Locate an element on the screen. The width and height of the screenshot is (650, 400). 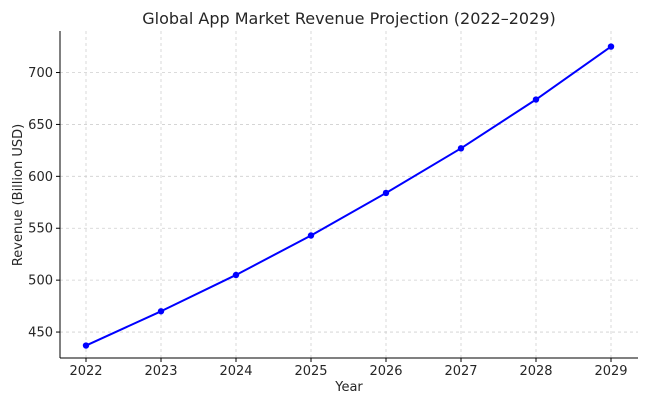
y-tick-label: 650 is located at coordinates (40, 125).